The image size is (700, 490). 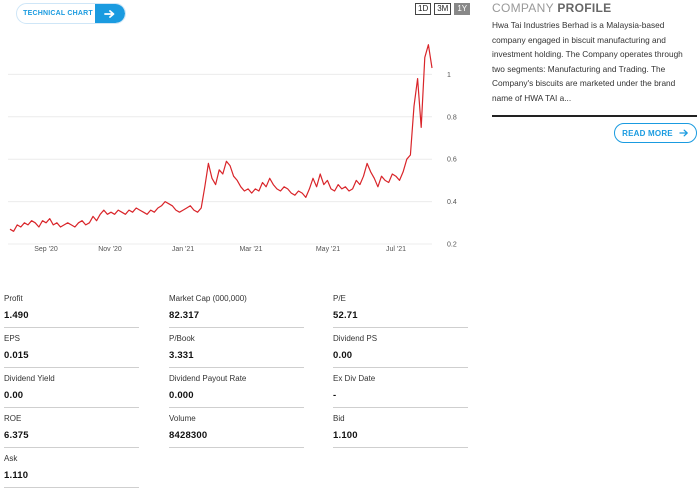 I want to click on y-tick-label: 0.2, so click(x=452, y=245).